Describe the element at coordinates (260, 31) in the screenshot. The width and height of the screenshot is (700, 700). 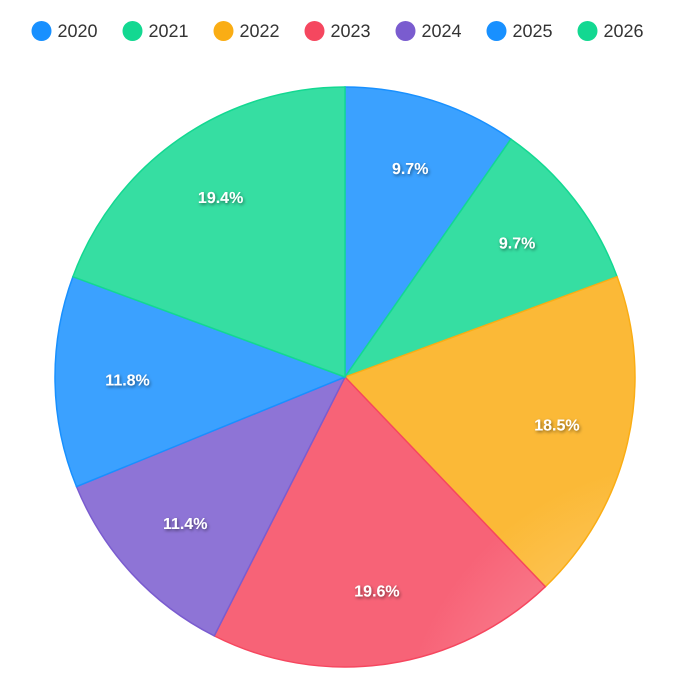
I see `legend-label: 2022` at that location.